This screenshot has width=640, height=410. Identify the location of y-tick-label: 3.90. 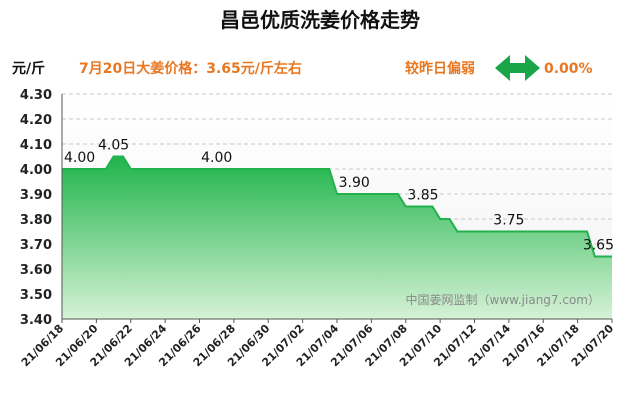
(36, 195).